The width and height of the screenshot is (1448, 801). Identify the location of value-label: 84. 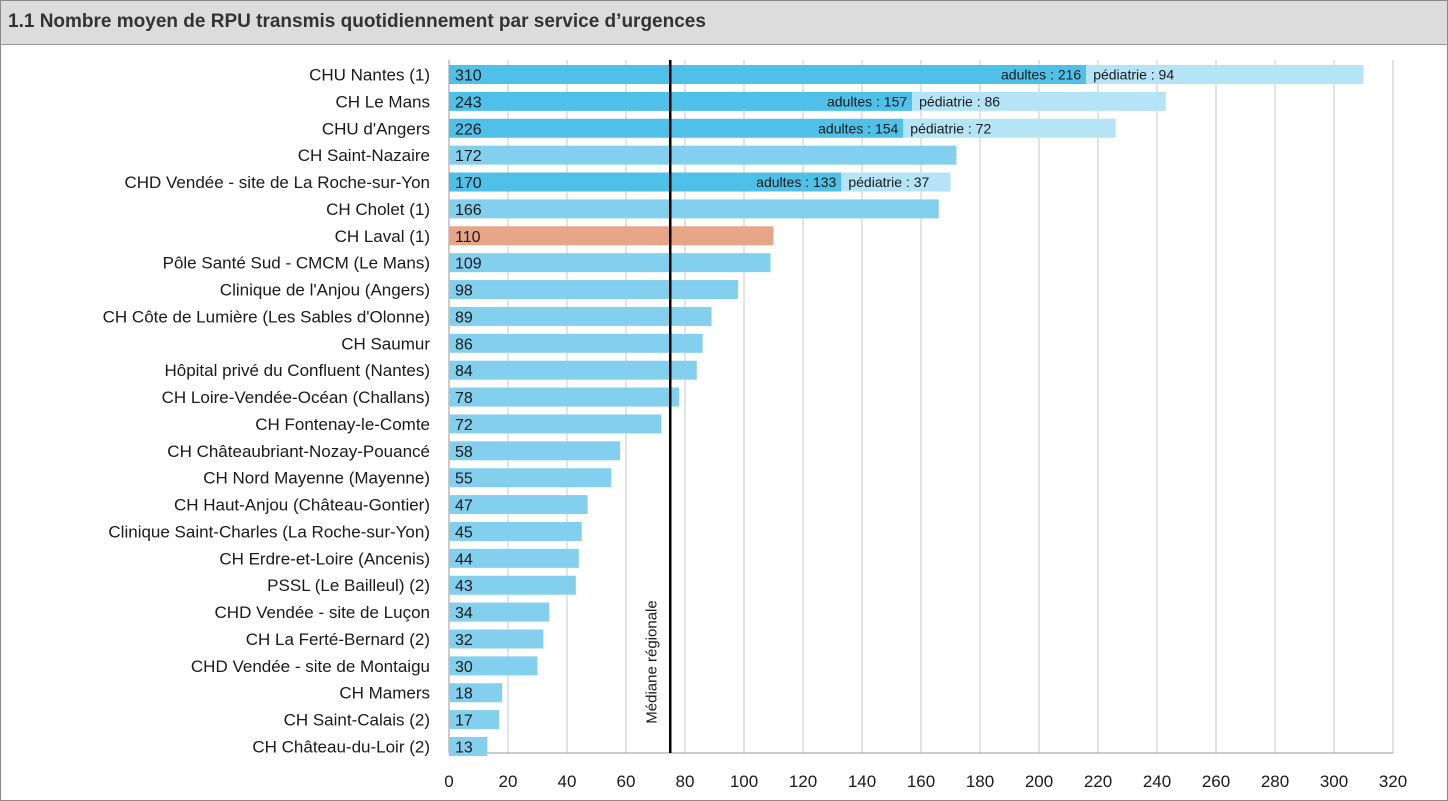
(464, 371).